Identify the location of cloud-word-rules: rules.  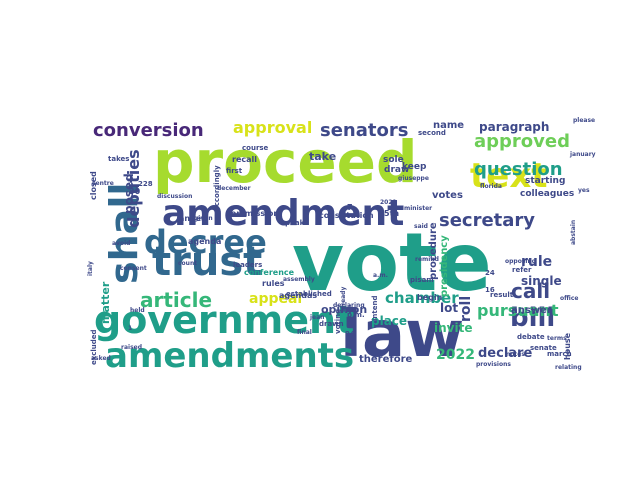
(273, 283).